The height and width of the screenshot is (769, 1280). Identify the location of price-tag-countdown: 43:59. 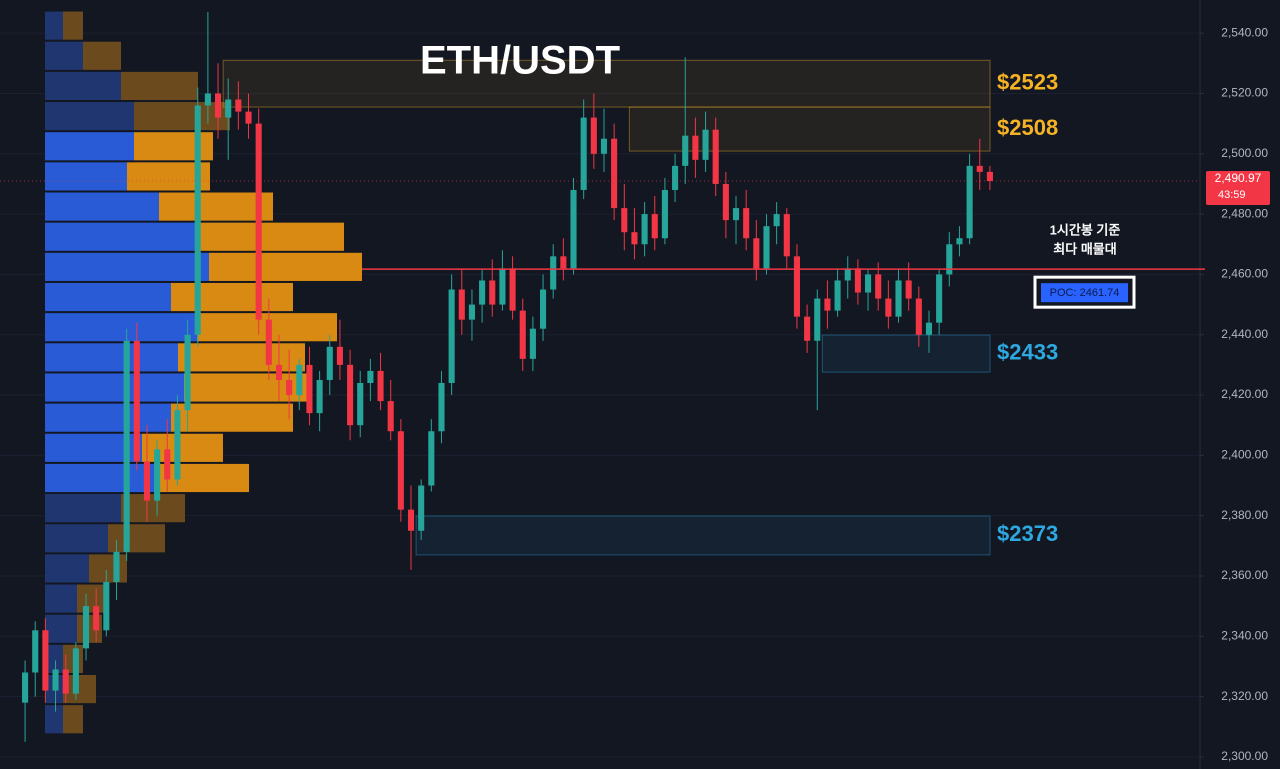
(1232, 195).